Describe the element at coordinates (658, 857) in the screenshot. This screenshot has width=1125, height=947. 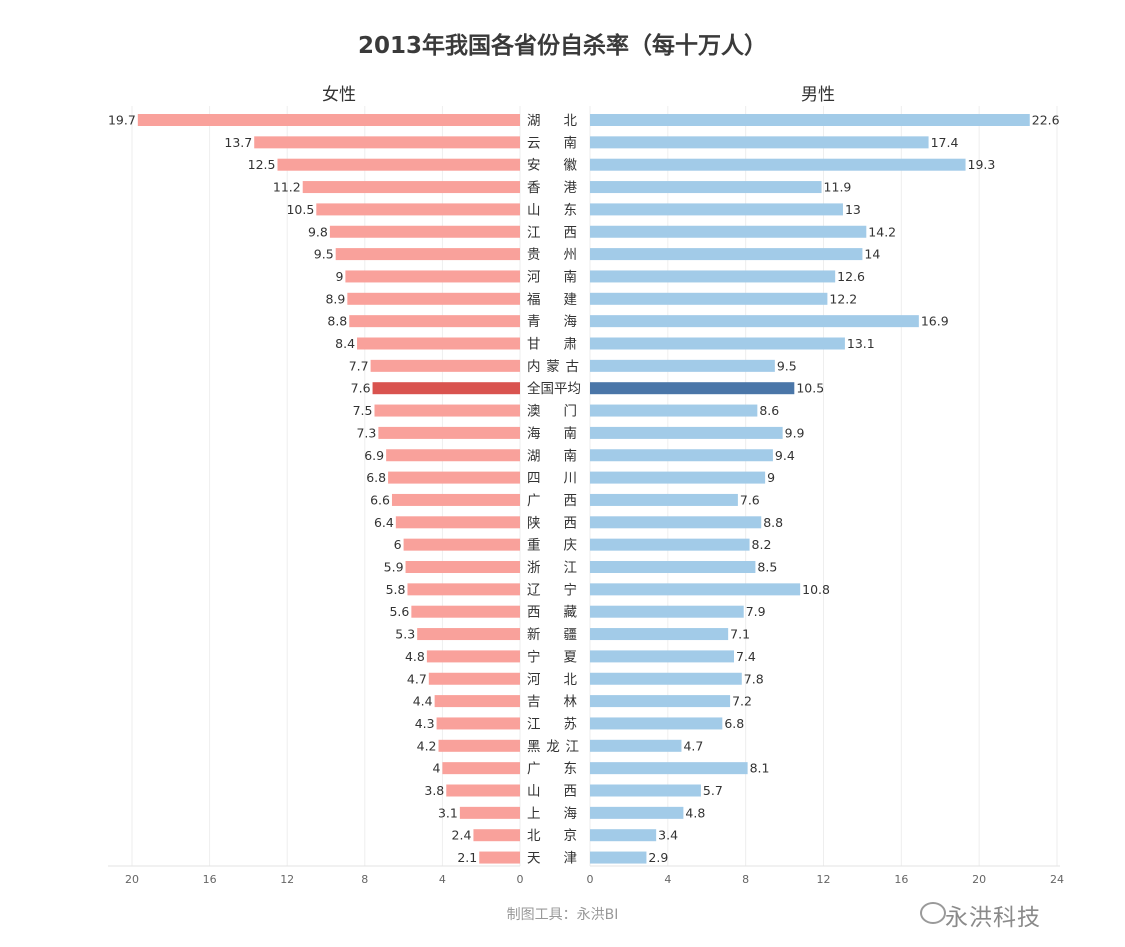
I see `male-value-label: 2.9` at that location.